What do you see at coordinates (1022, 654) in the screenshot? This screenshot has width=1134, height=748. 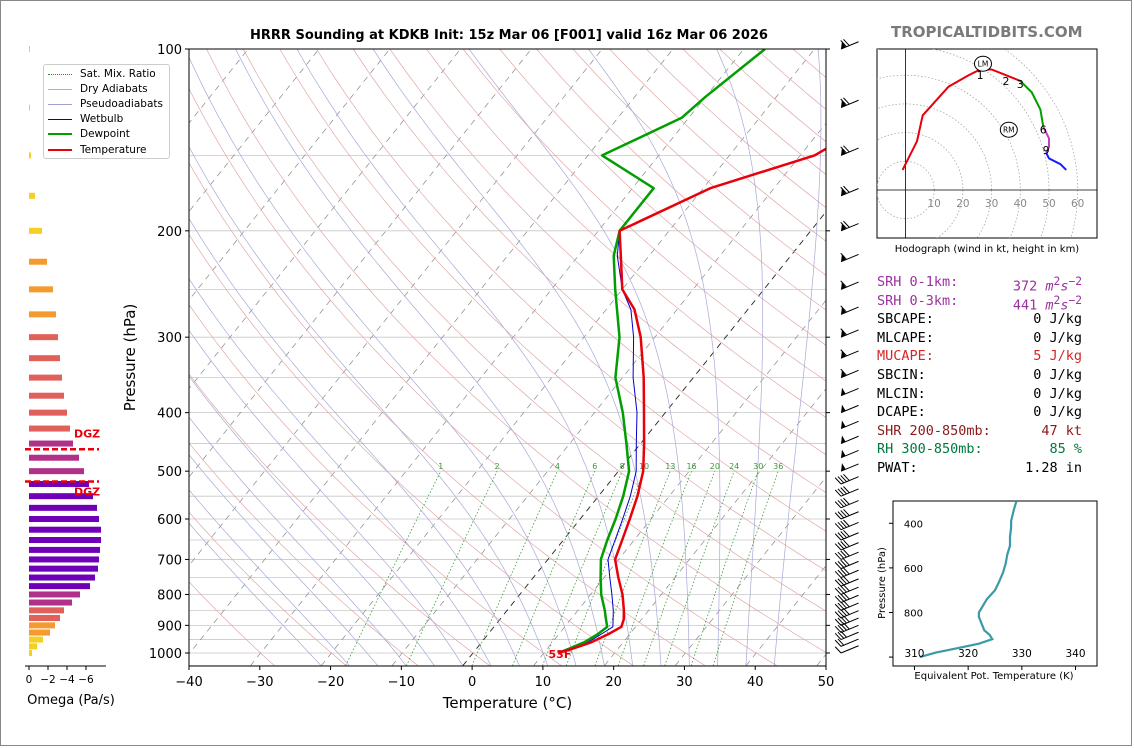 I see `theta-e-x-tick-label: 330` at bounding box center [1022, 654].